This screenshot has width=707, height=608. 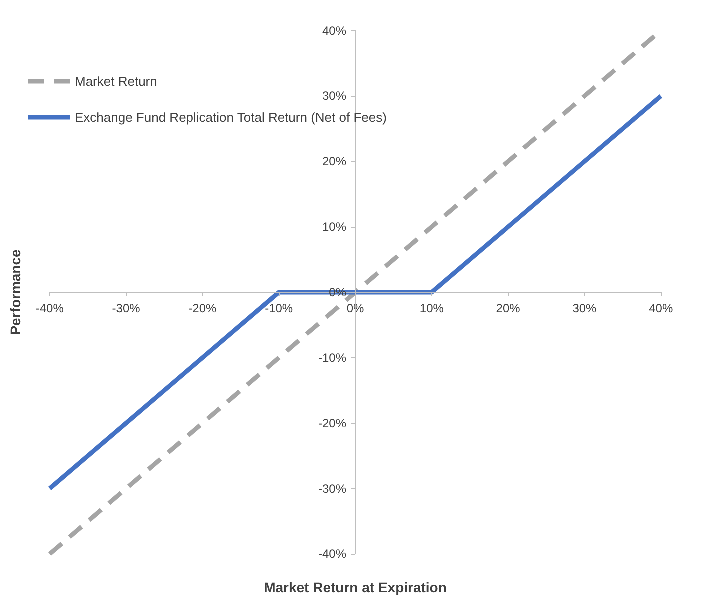 What do you see at coordinates (334, 96) in the screenshot?
I see `y-tick-label: 30%` at bounding box center [334, 96].